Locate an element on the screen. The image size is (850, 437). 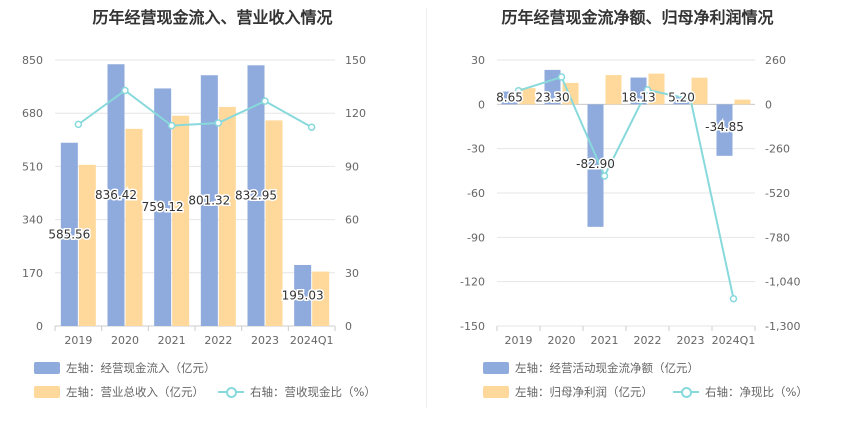
bar-data-label: 195.03 is located at coordinates (303, 295).